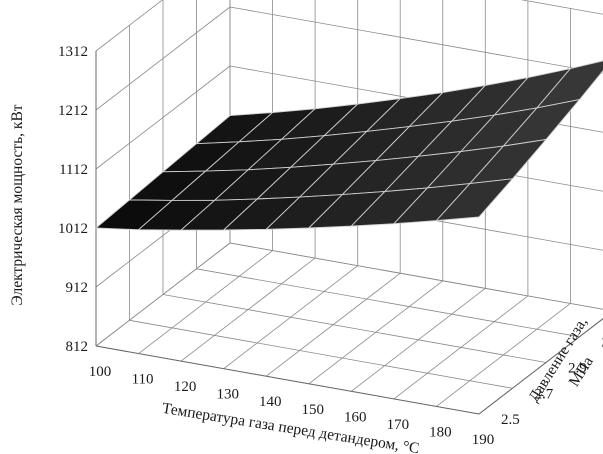  Describe the element at coordinates (440, 432) in the screenshot. I see `x-tick-label: 180` at that location.